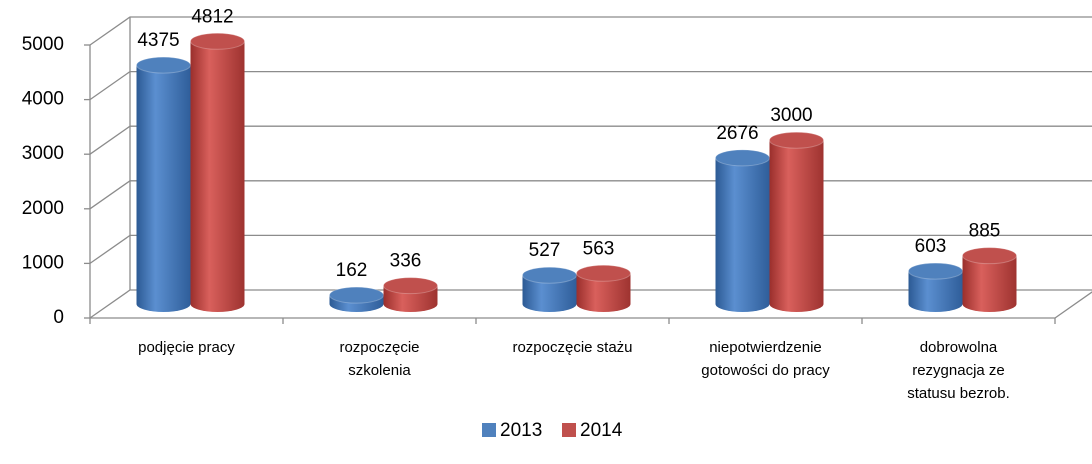 Image resolution: width=1092 pixels, height=464 pixels. What do you see at coordinates (186, 347) in the screenshot?
I see `x-tick-label: podjęcie pracy` at bounding box center [186, 347].